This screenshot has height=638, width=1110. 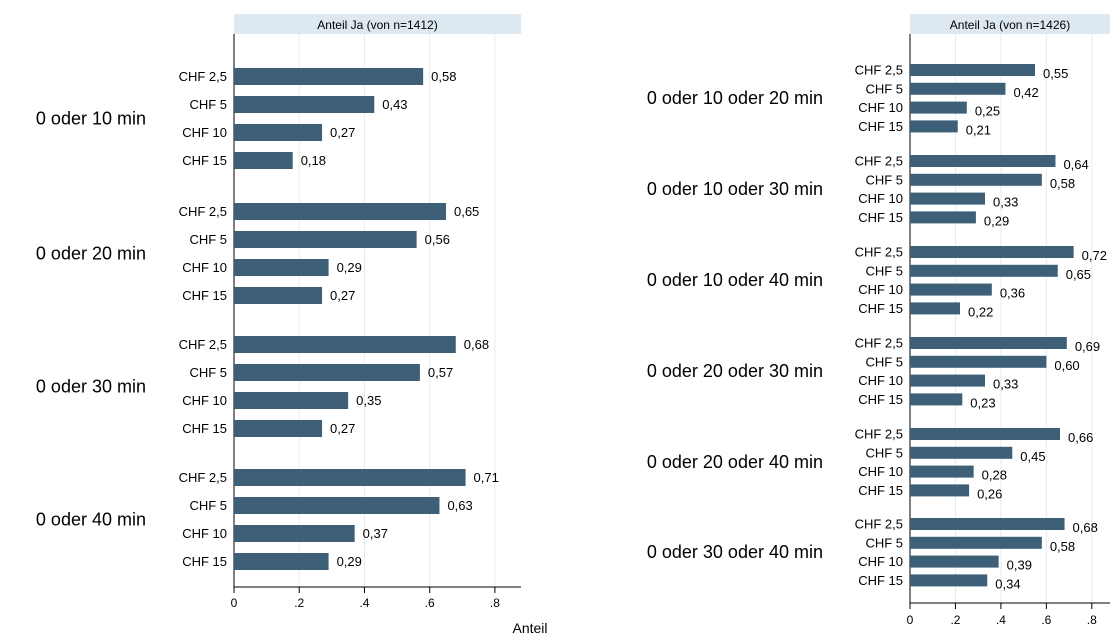 I want to click on data-label: 0,35, so click(x=368, y=400).